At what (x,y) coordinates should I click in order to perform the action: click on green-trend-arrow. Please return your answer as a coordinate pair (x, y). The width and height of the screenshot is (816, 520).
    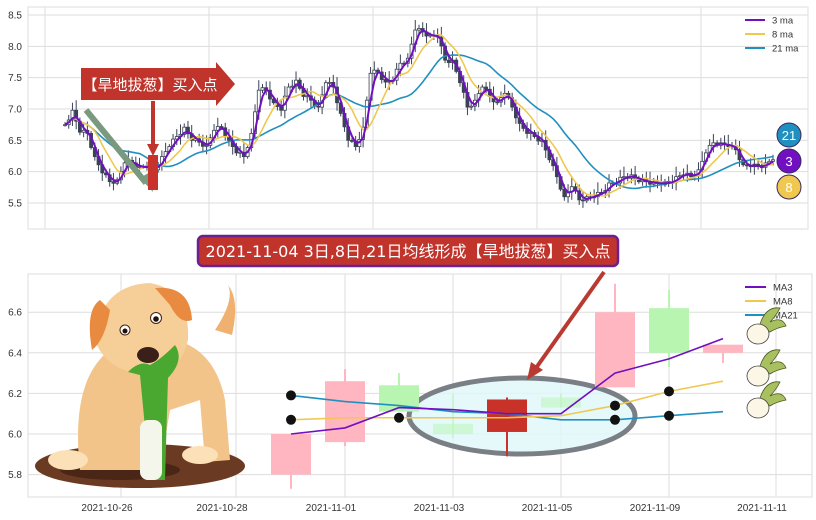
    Looking at the image, I should click on (116, 146).